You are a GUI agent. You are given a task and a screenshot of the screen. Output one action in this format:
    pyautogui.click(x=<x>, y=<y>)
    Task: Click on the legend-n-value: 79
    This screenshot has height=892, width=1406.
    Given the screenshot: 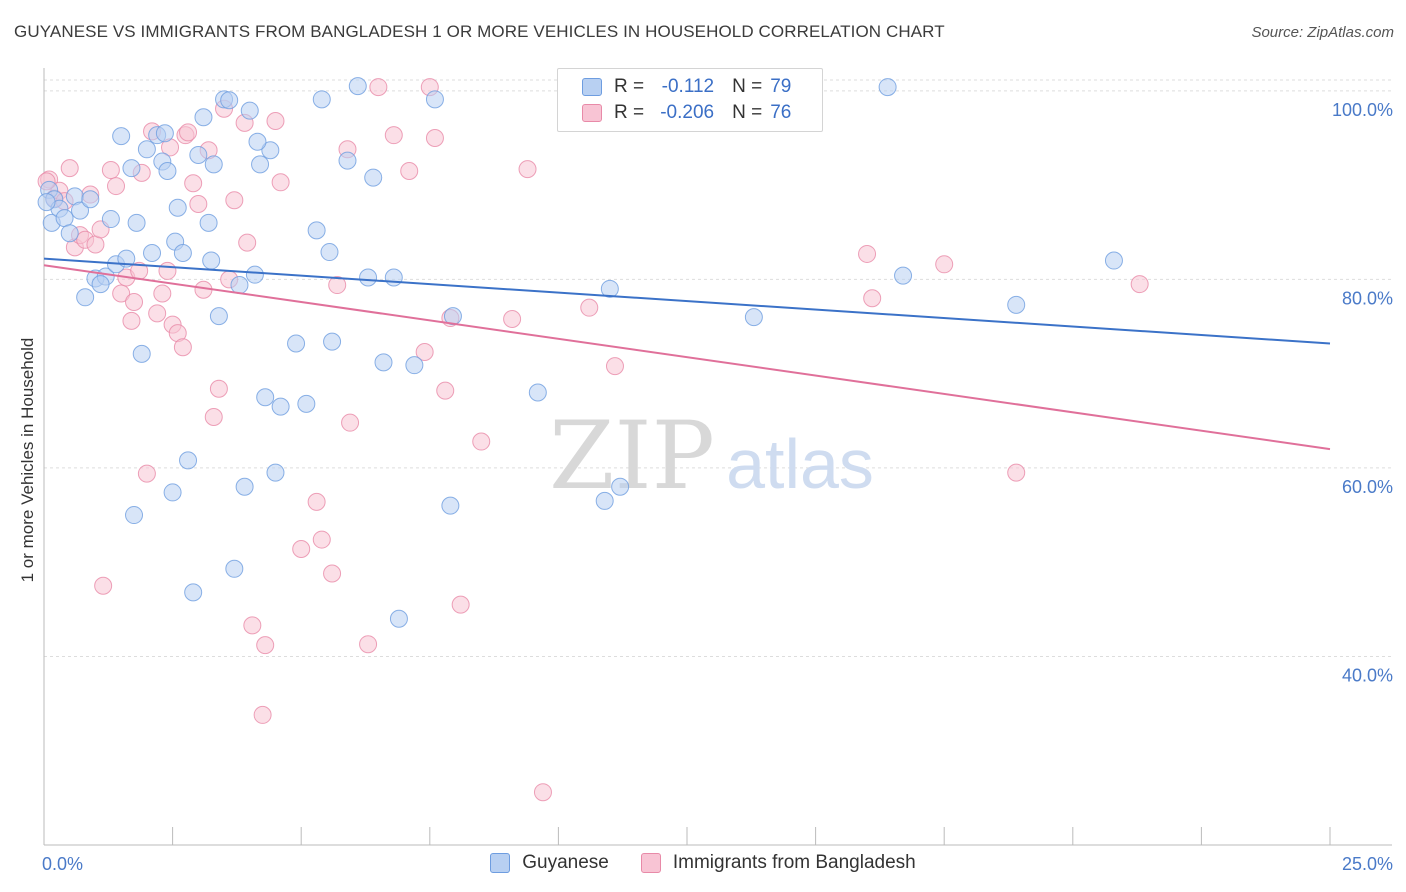 What is the action you would take?
    pyautogui.click(x=781, y=86)
    